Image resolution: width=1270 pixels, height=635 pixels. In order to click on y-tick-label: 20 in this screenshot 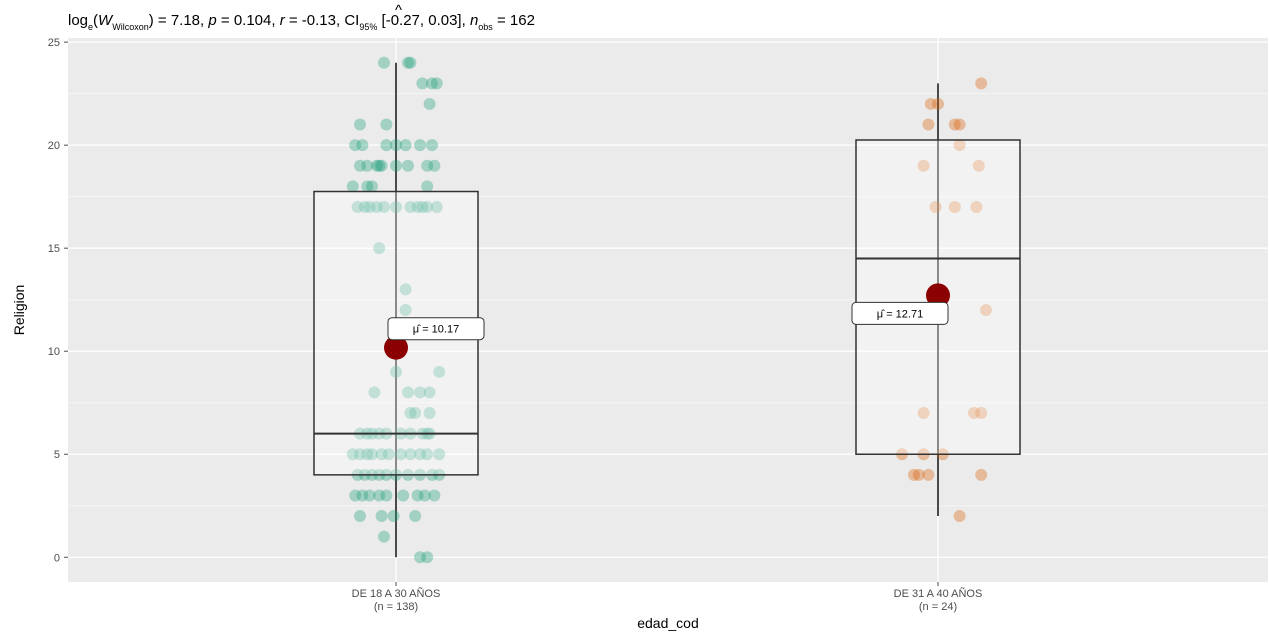, I will do `click(54, 146)`.